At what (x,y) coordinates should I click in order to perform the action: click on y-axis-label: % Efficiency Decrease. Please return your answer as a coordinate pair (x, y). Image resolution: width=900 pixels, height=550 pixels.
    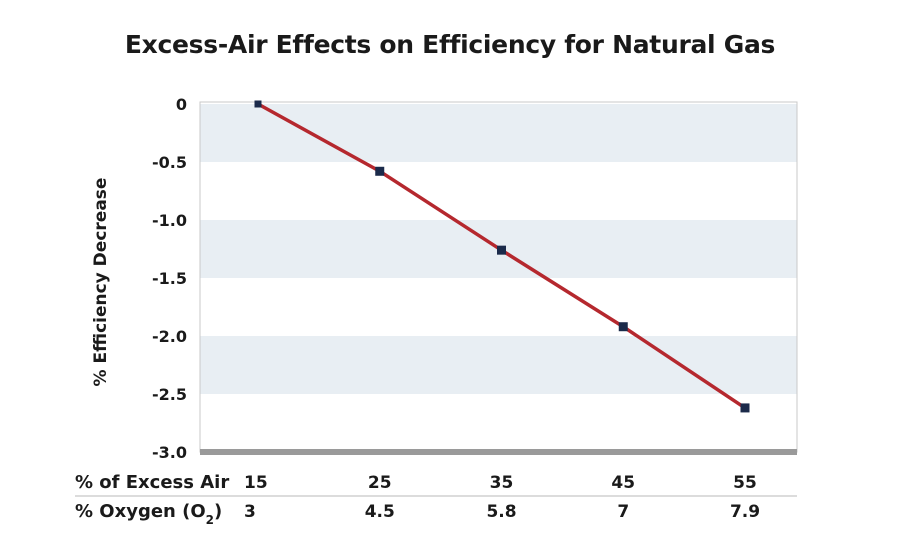
    Looking at the image, I should click on (101, 282).